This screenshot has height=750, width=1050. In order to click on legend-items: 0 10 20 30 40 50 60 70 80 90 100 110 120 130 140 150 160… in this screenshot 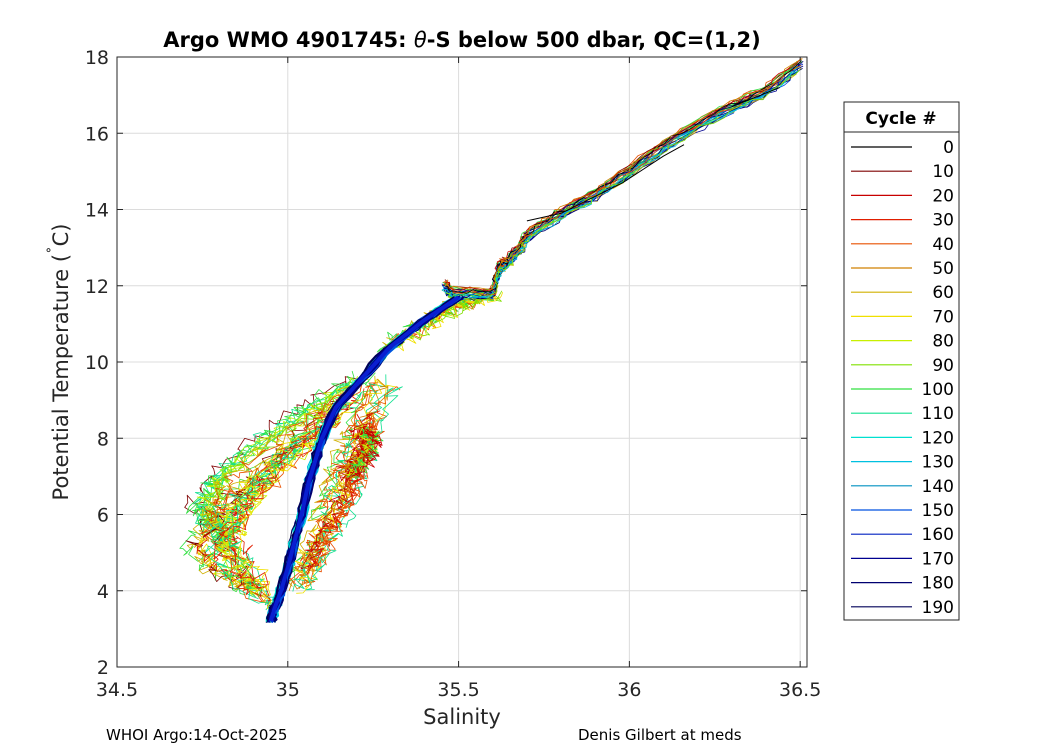, I will do `click(902, 378)`.